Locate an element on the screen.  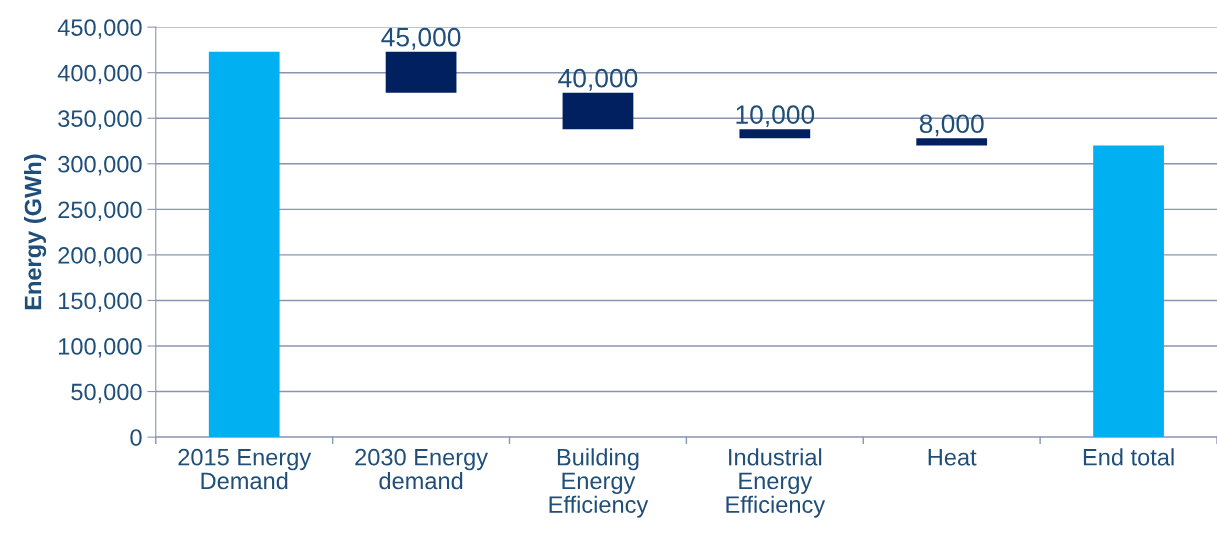
x-tick-label: End total is located at coordinates (1128, 457).